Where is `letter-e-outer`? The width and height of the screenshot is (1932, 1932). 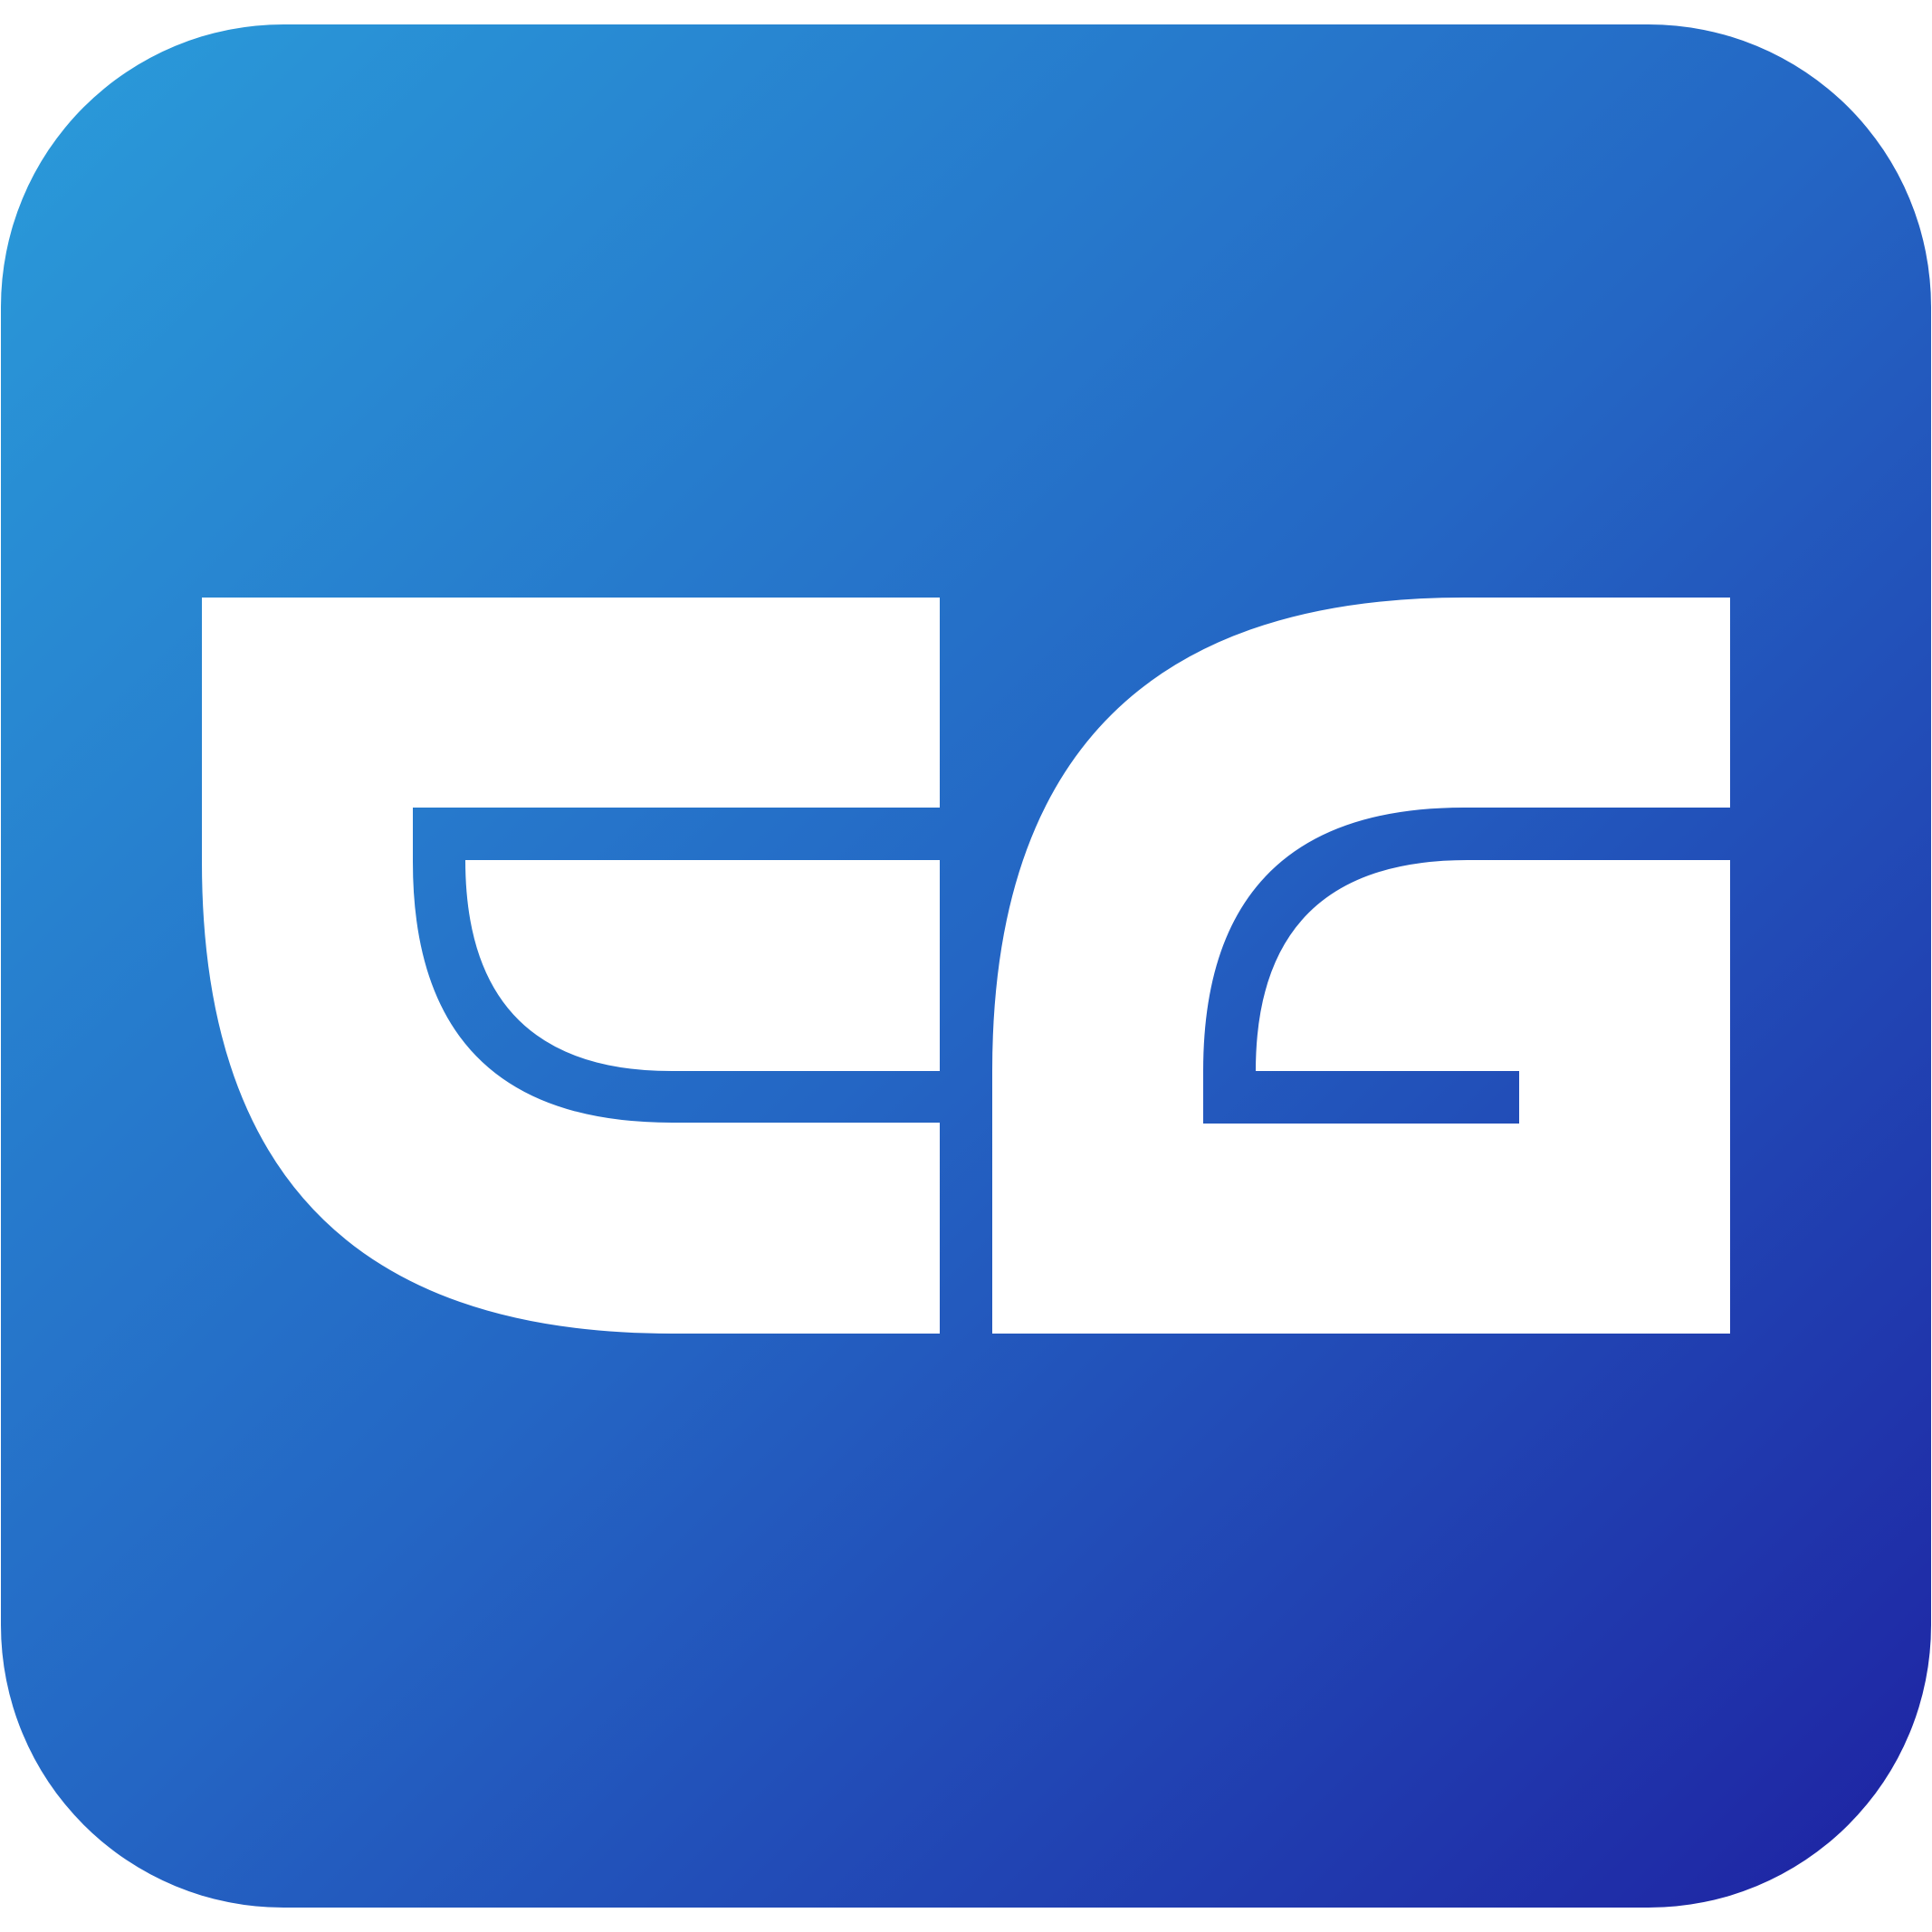 letter-e-outer is located at coordinates (571, 966).